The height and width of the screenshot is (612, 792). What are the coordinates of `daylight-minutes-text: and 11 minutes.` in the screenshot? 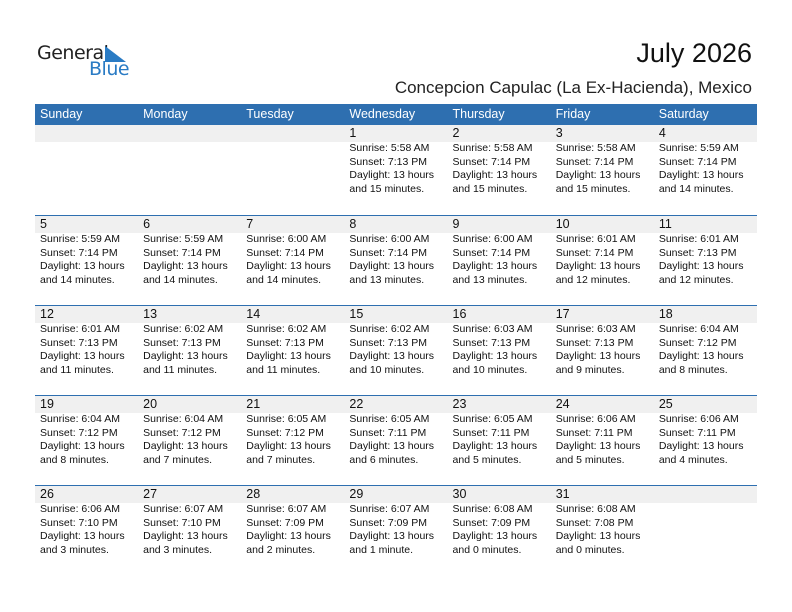 It's located at (283, 369).